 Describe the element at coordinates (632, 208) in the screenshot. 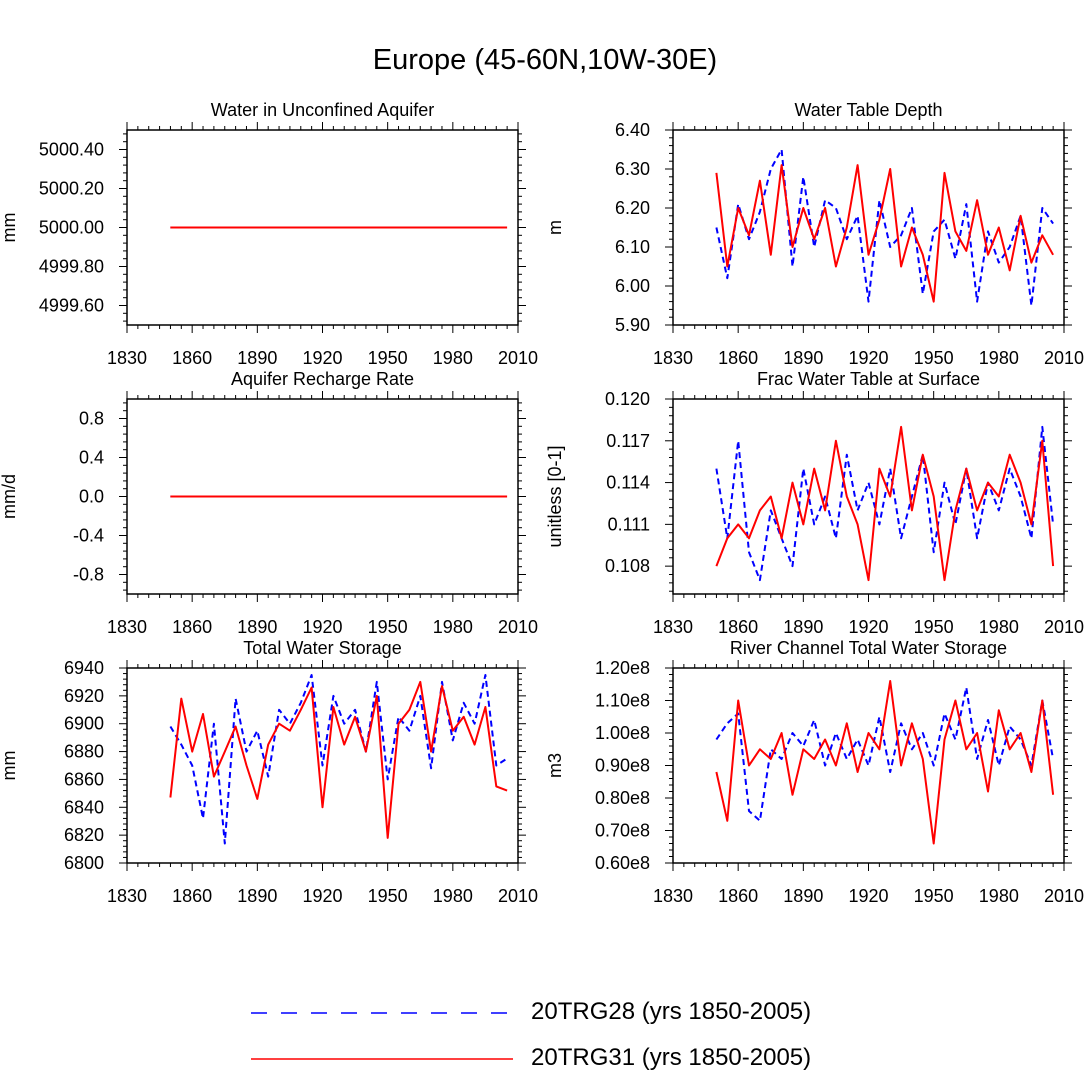

I see `y-tick-label: 6.20` at that location.